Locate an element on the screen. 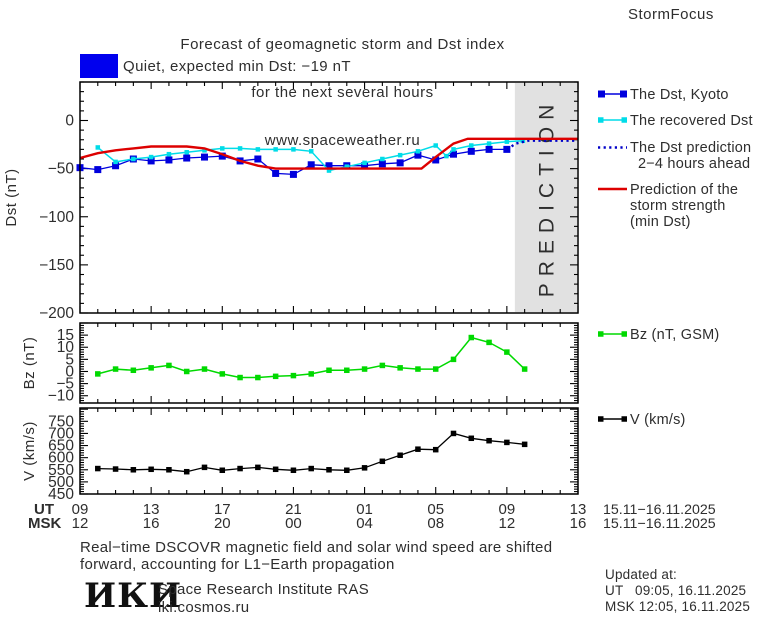 This screenshot has width=760, height=620. y-tick-label: 10 is located at coordinates (66, 347).